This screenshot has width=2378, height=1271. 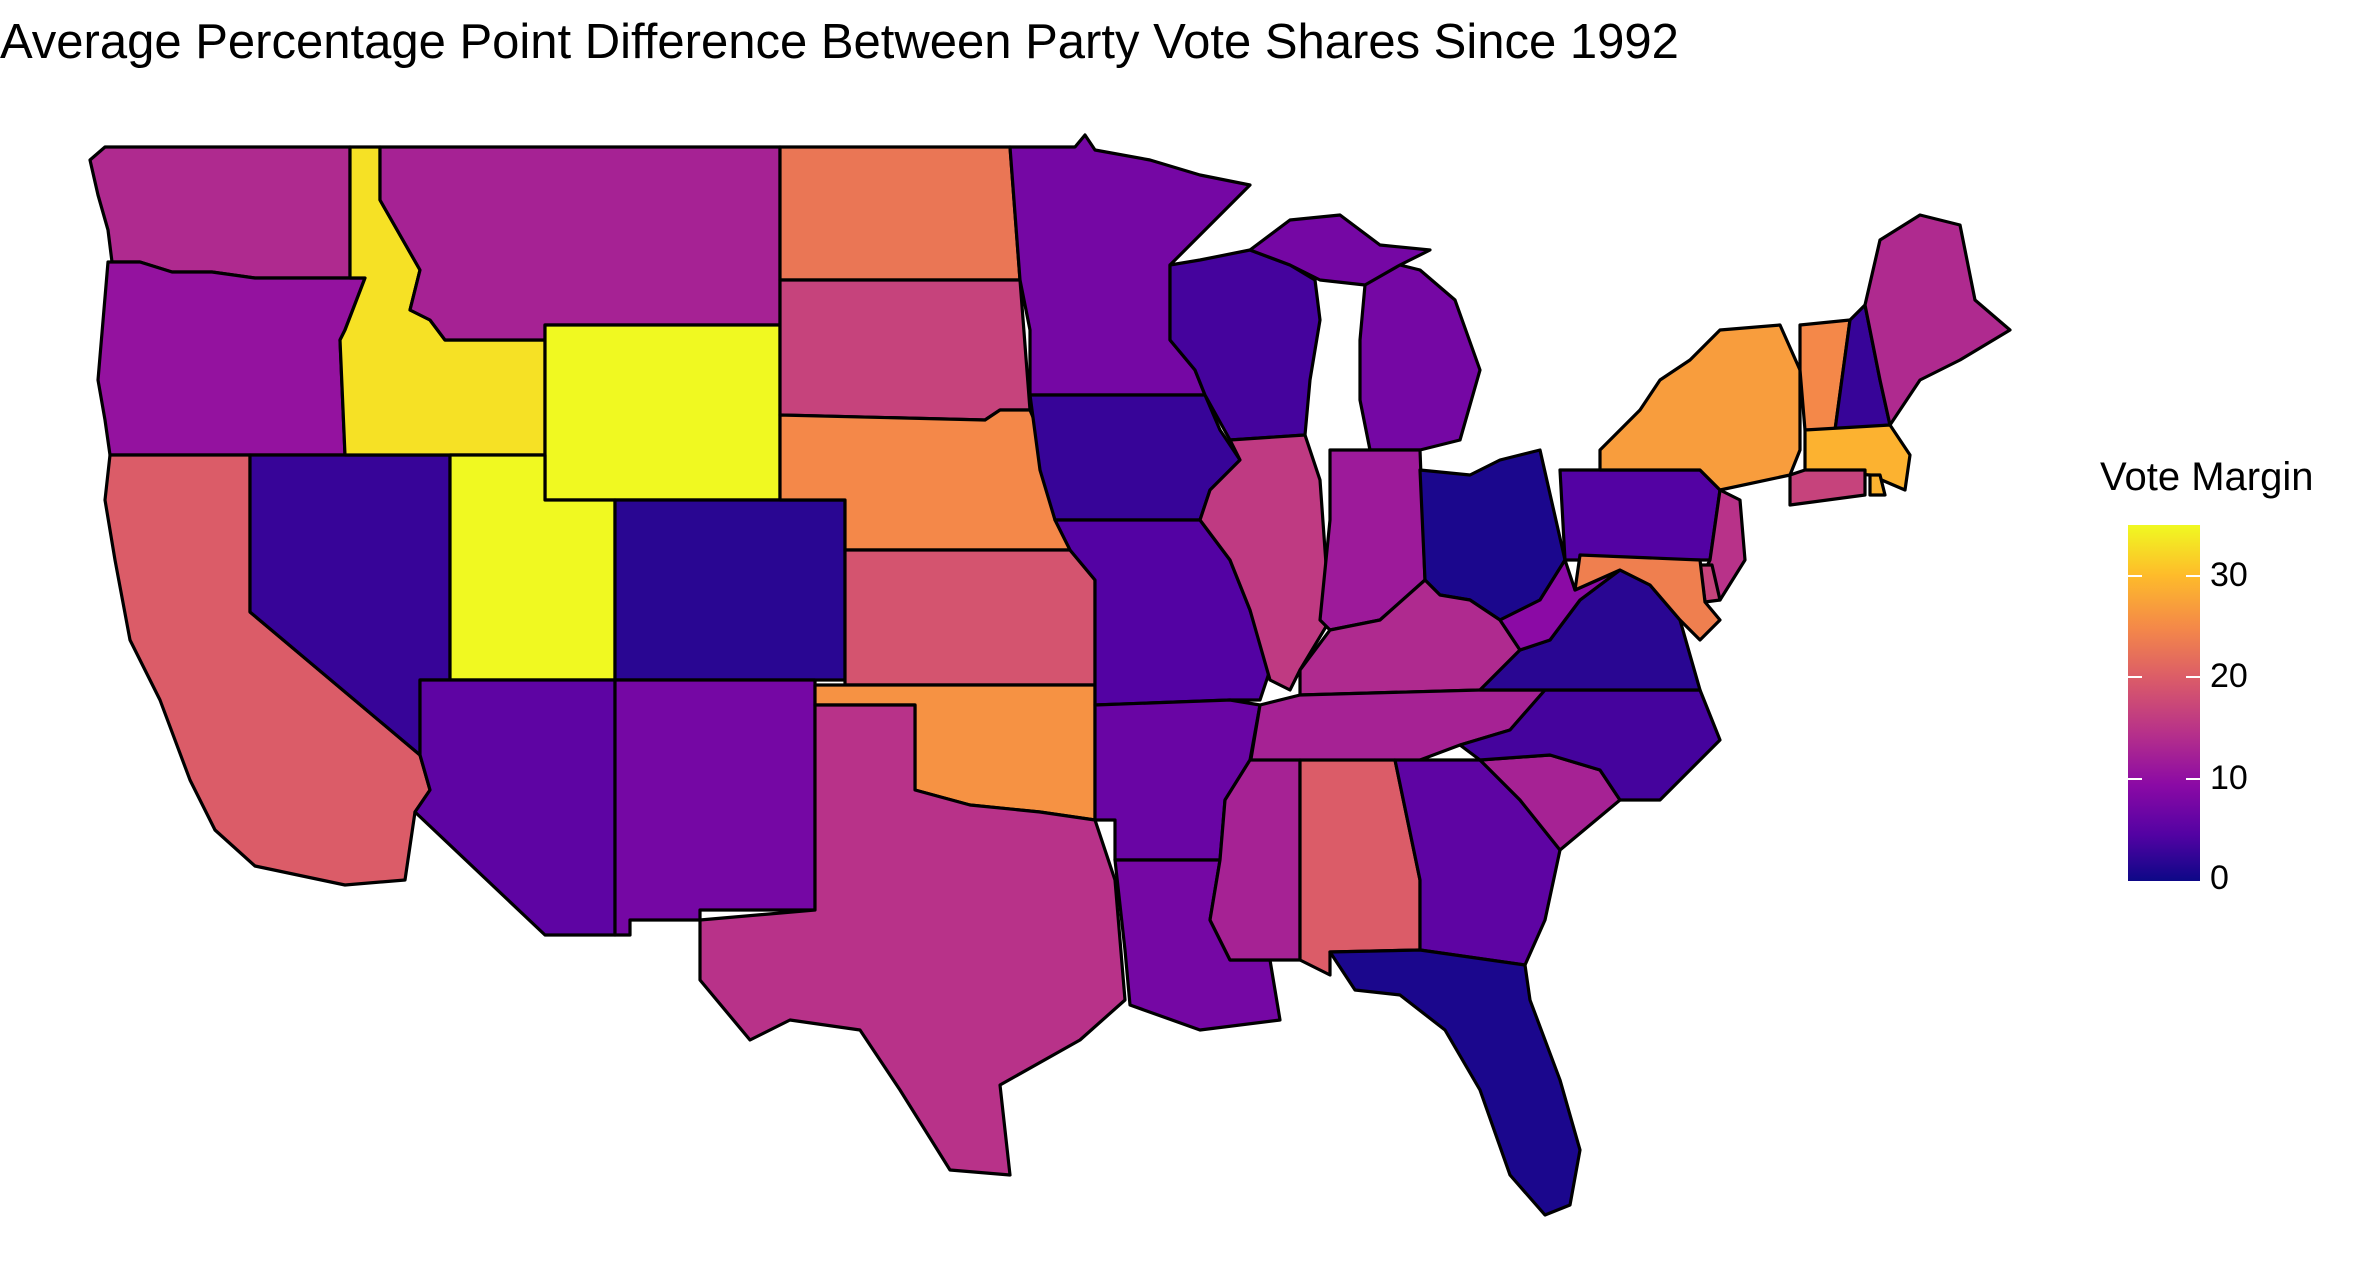 I want to click on legend-tick-label: 30, so click(x=2229, y=575).